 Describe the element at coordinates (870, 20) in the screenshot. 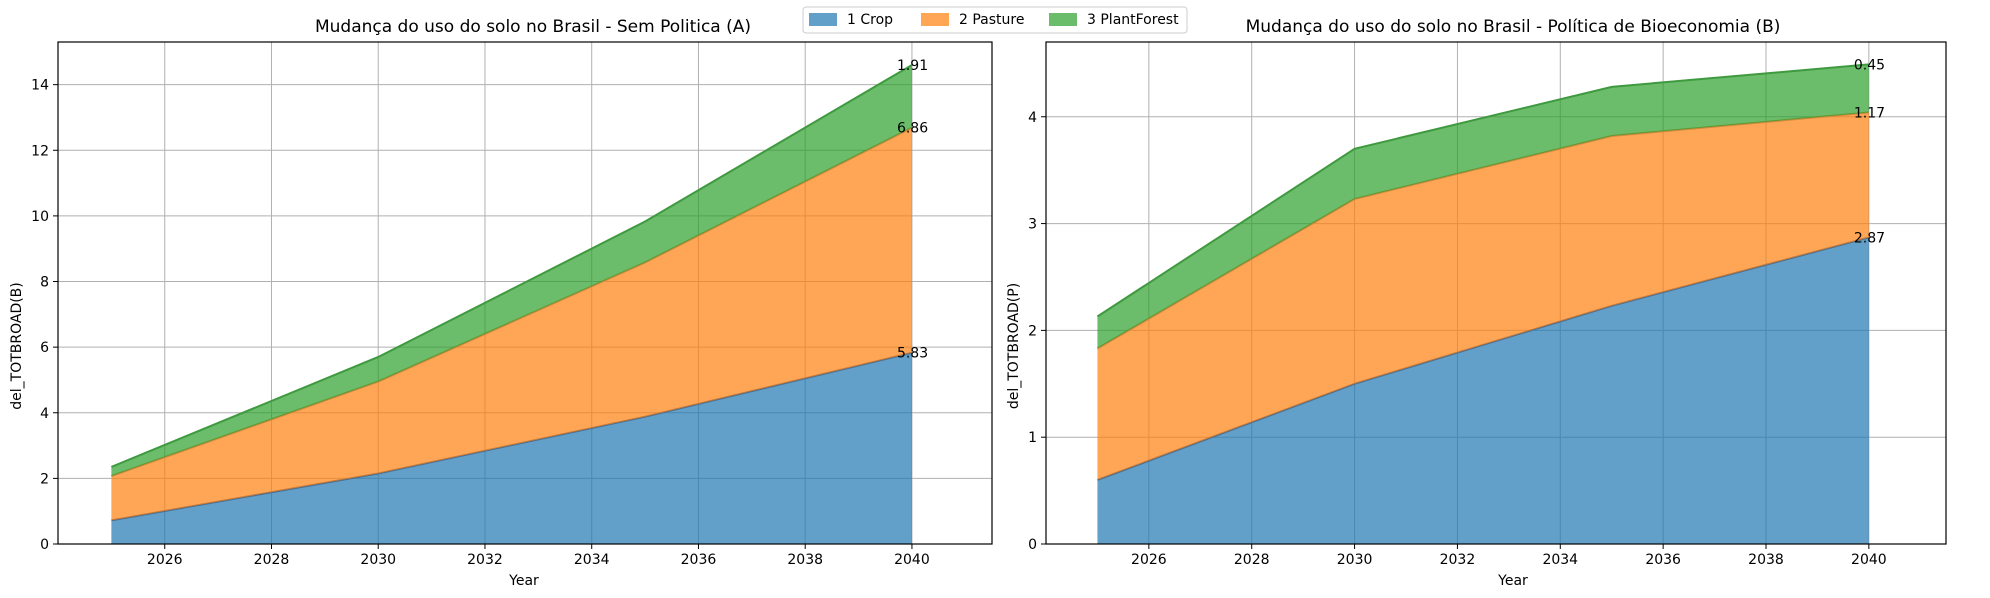

I see `legend-label-crop: 1 Crop` at that location.